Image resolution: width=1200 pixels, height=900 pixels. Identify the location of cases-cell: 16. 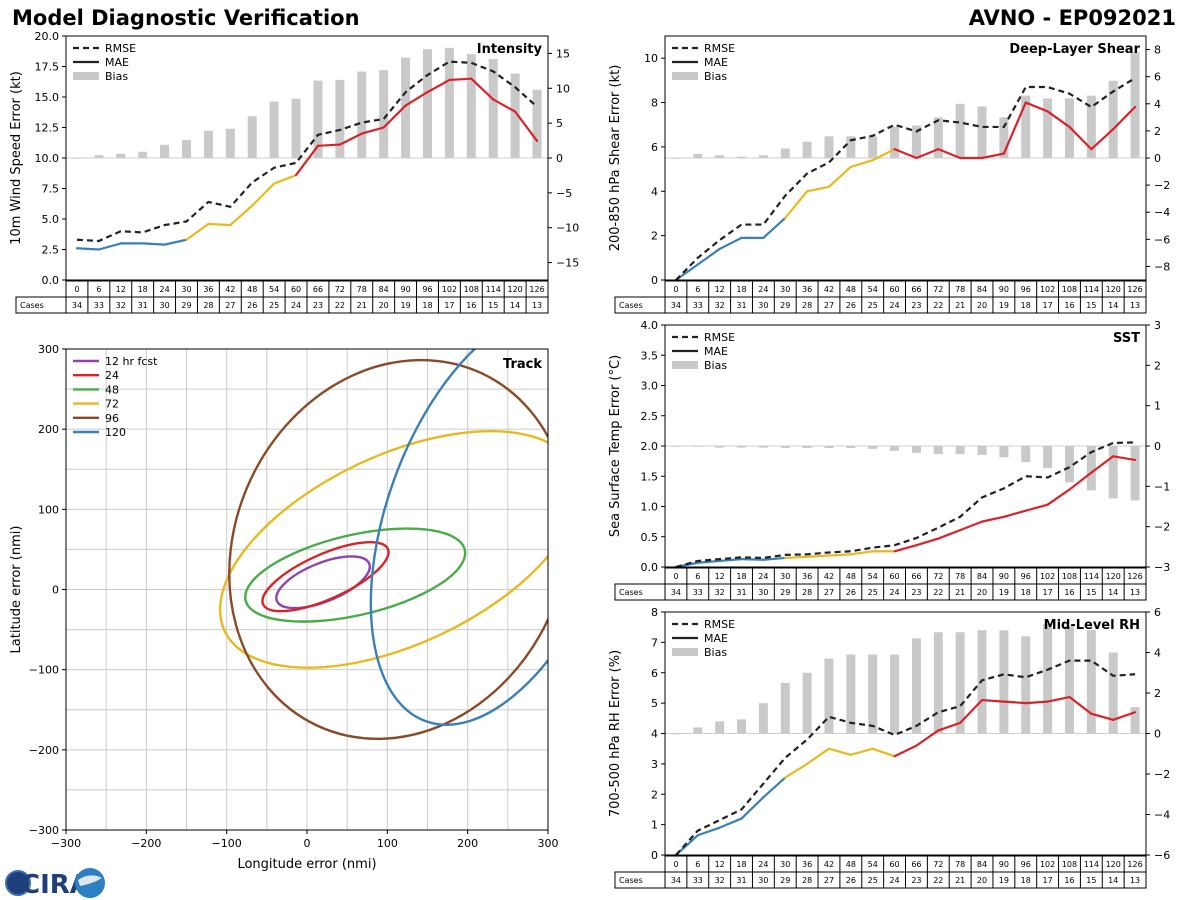
(1069, 592).